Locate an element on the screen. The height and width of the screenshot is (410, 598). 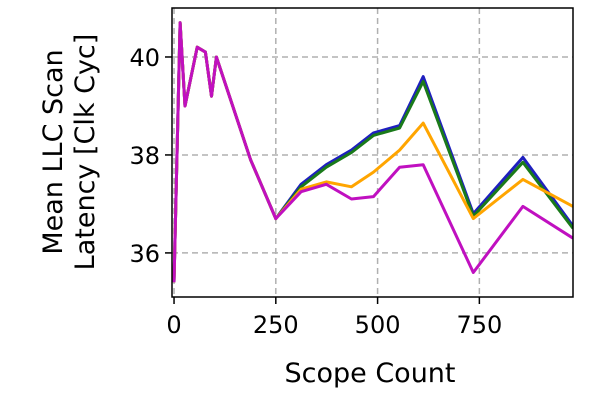
y-tick-label: 40 is located at coordinates (144, 58).